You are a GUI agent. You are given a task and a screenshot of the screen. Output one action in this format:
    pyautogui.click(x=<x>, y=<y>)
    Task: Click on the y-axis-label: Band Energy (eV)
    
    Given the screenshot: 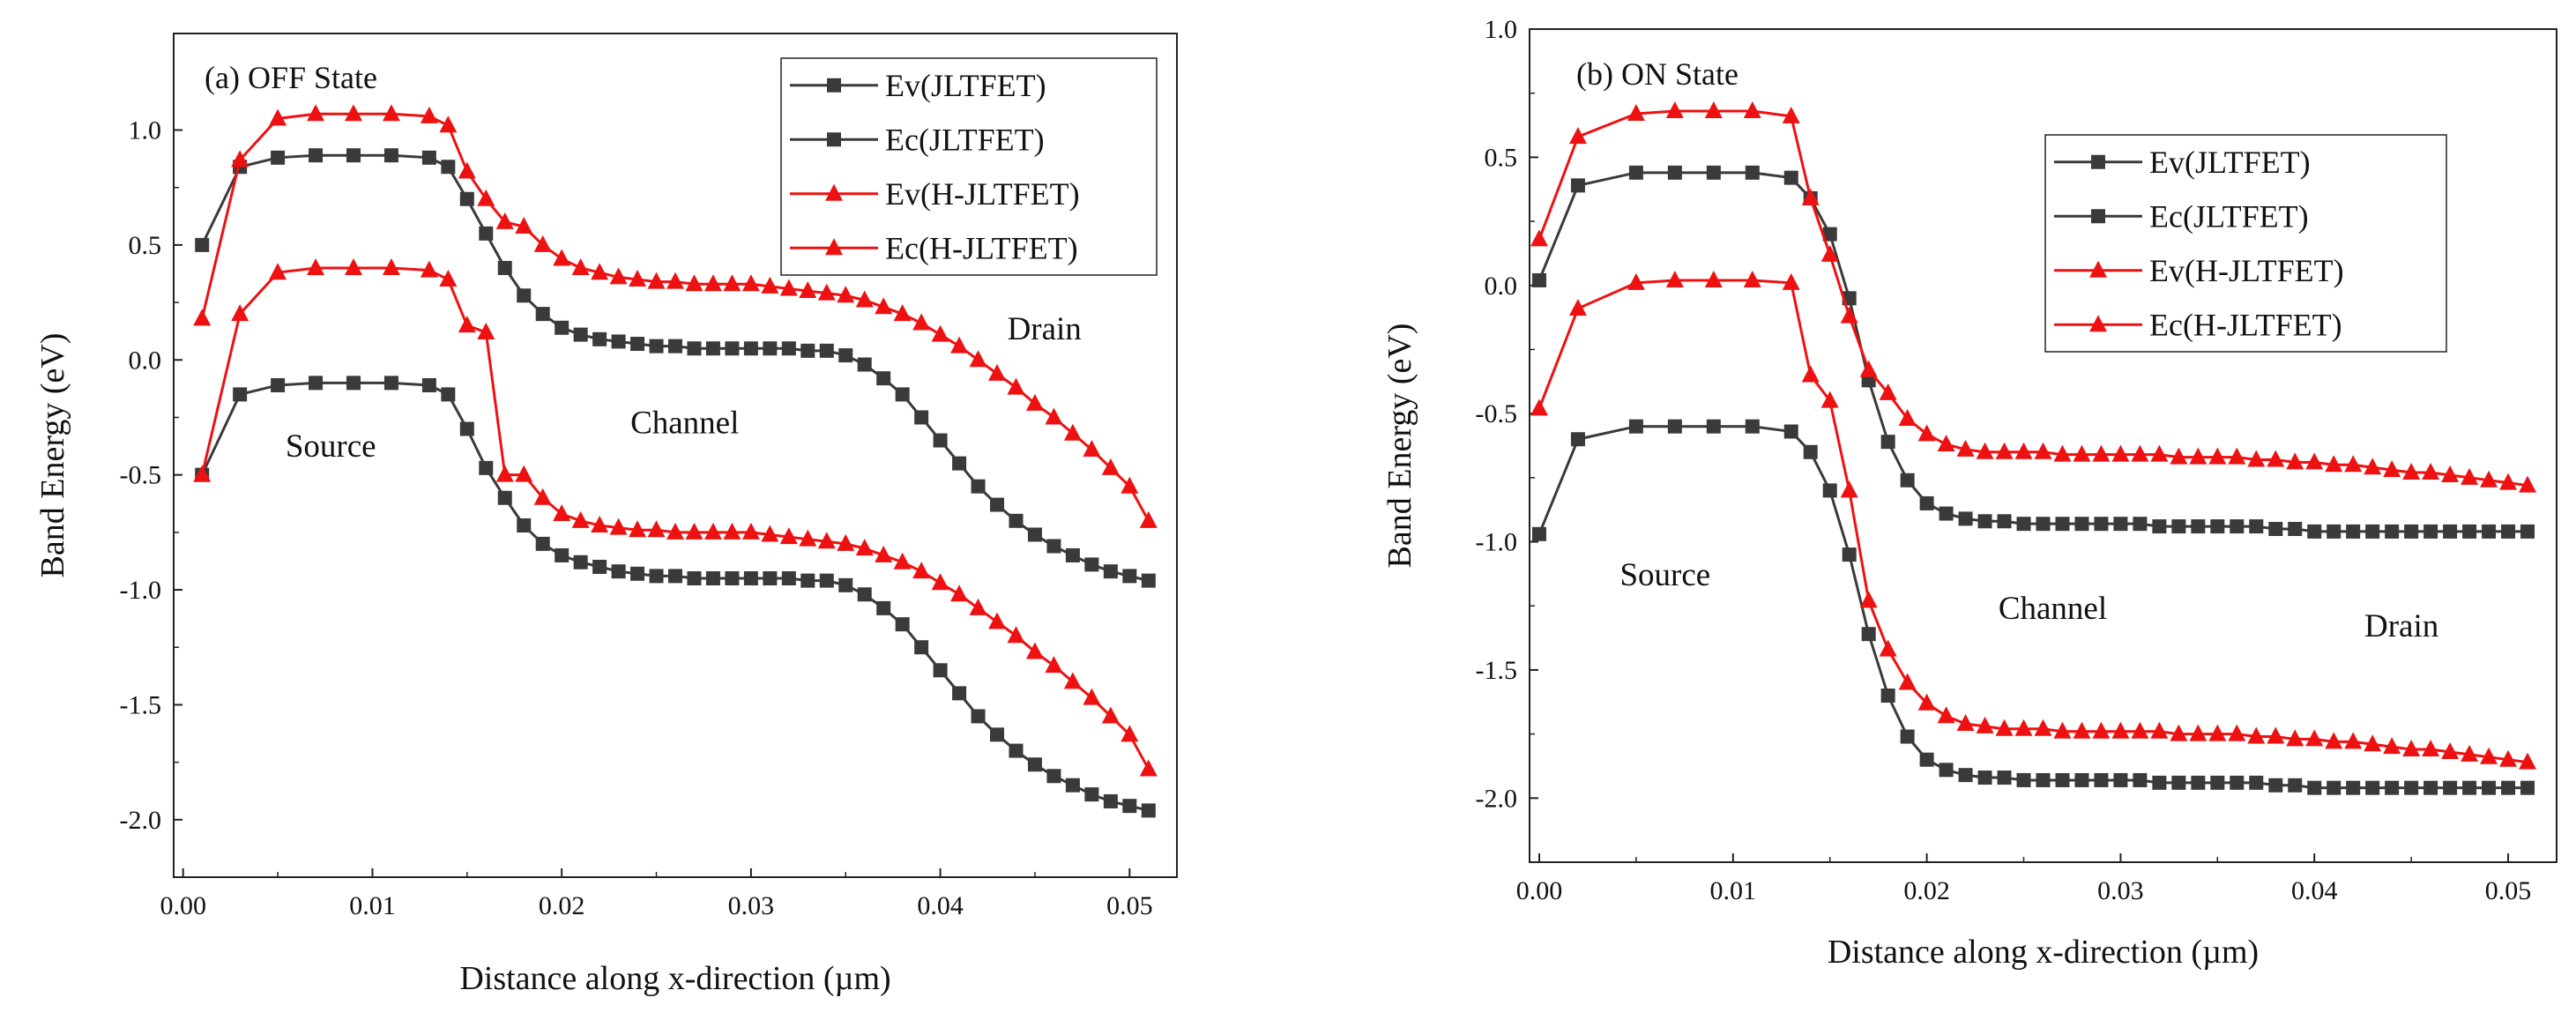 What is the action you would take?
    pyautogui.click(x=52, y=455)
    